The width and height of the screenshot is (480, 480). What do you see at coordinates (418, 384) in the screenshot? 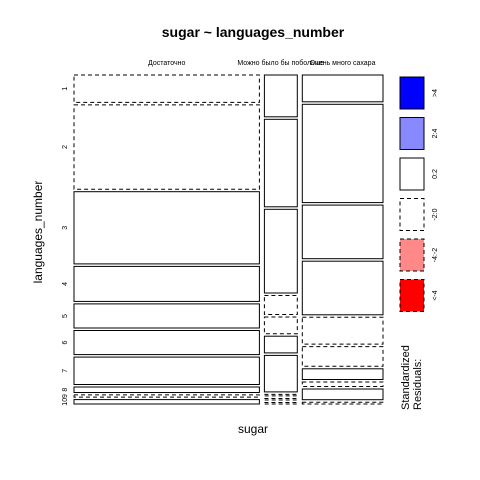
I see `legend-title-line2: Residuals:` at bounding box center [418, 384].